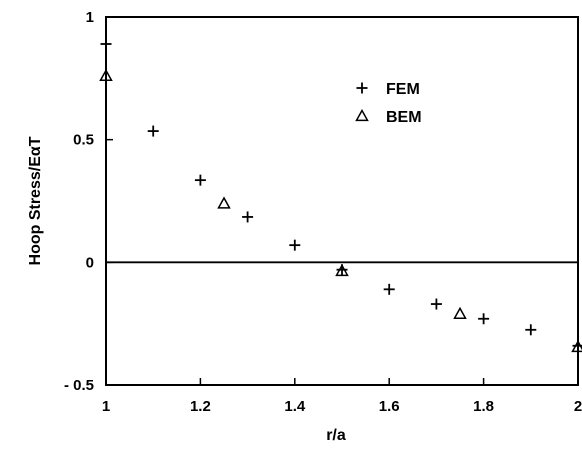 The image size is (582, 465). Describe the element at coordinates (200, 406) in the screenshot. I see `x-tick-label: 1.2` at that location.